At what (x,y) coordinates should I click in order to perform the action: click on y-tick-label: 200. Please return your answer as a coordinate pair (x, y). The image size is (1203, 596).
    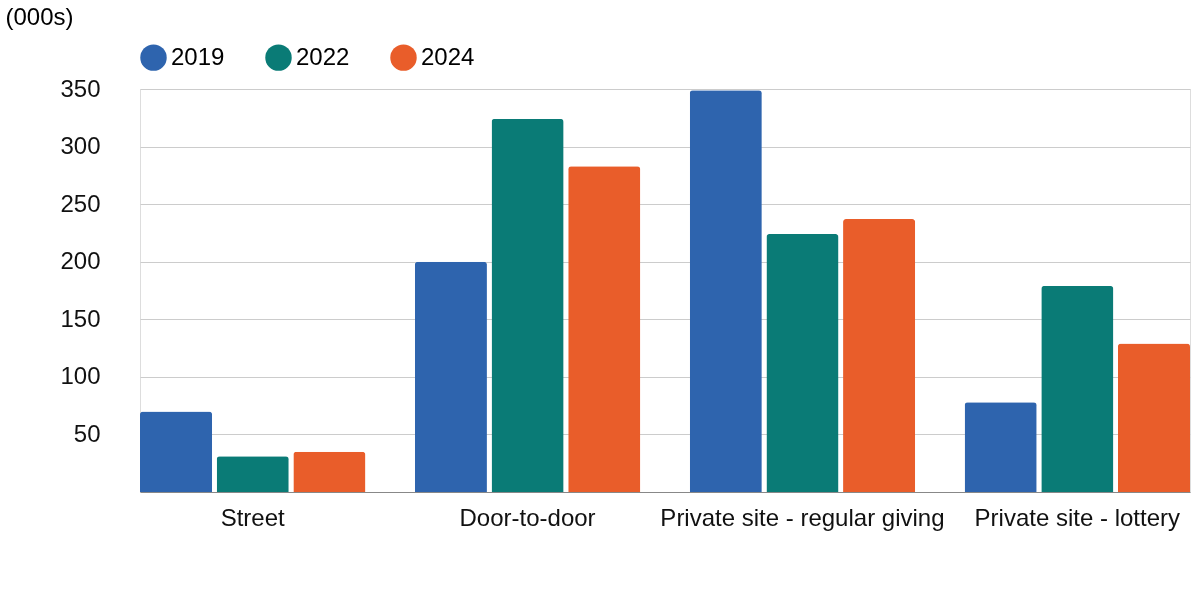
    Looking at the image, I should click on (80, 261).